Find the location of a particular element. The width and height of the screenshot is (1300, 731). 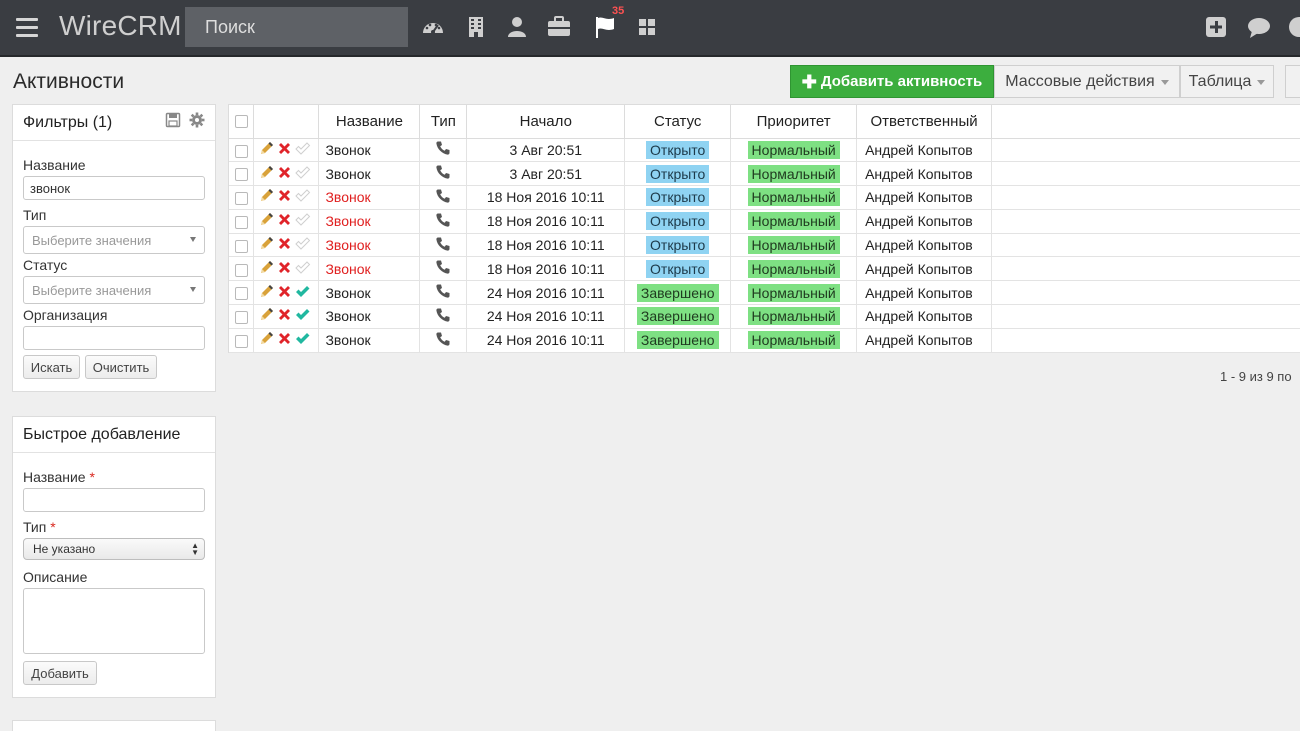

quick-type-label: Тип * is located at coordinates (39, 527).